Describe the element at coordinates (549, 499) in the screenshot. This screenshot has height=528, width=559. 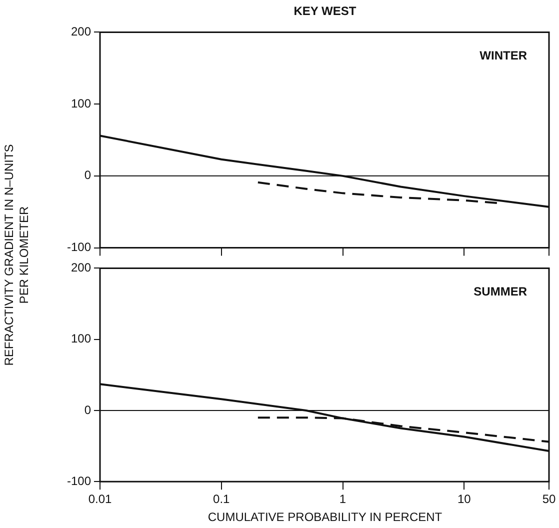
I see `x-tick-label: 50` at that location.